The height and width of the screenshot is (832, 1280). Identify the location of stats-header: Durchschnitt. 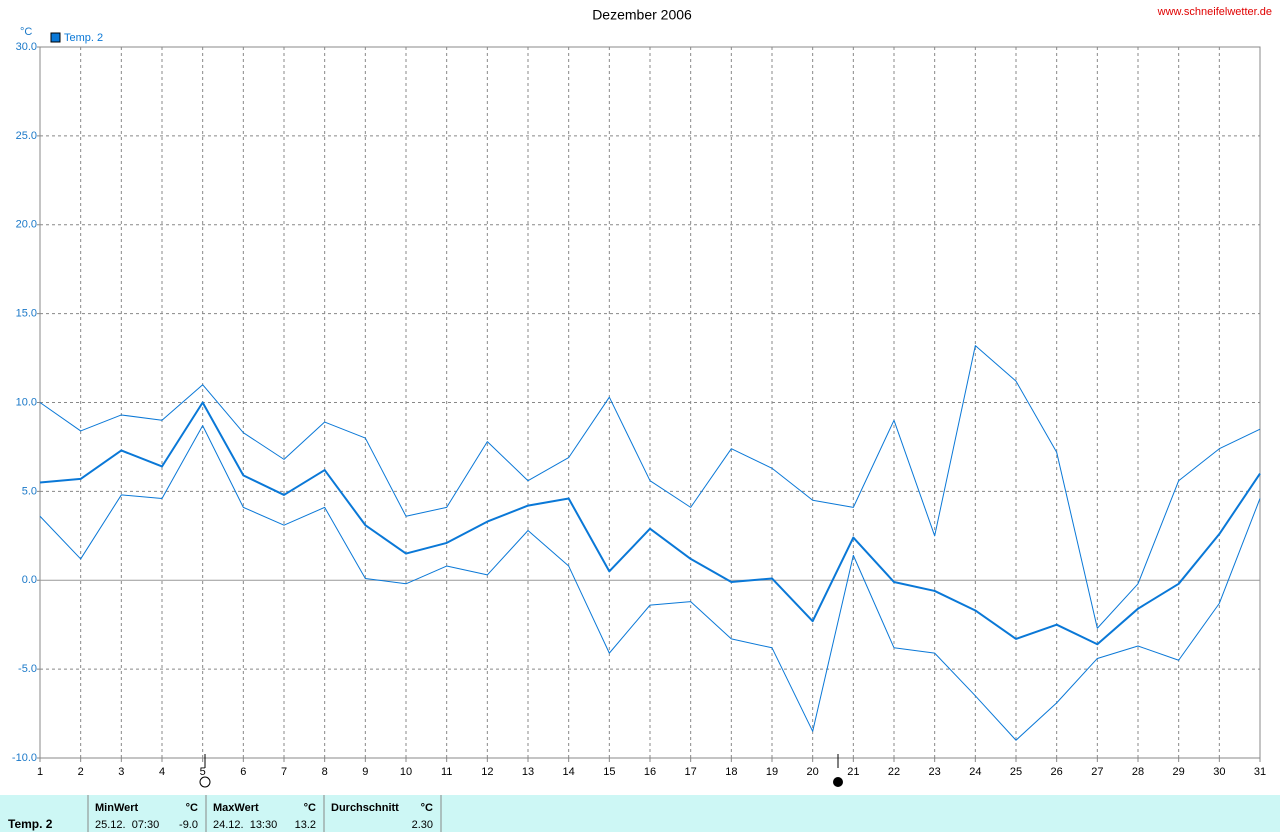
(365, 808).